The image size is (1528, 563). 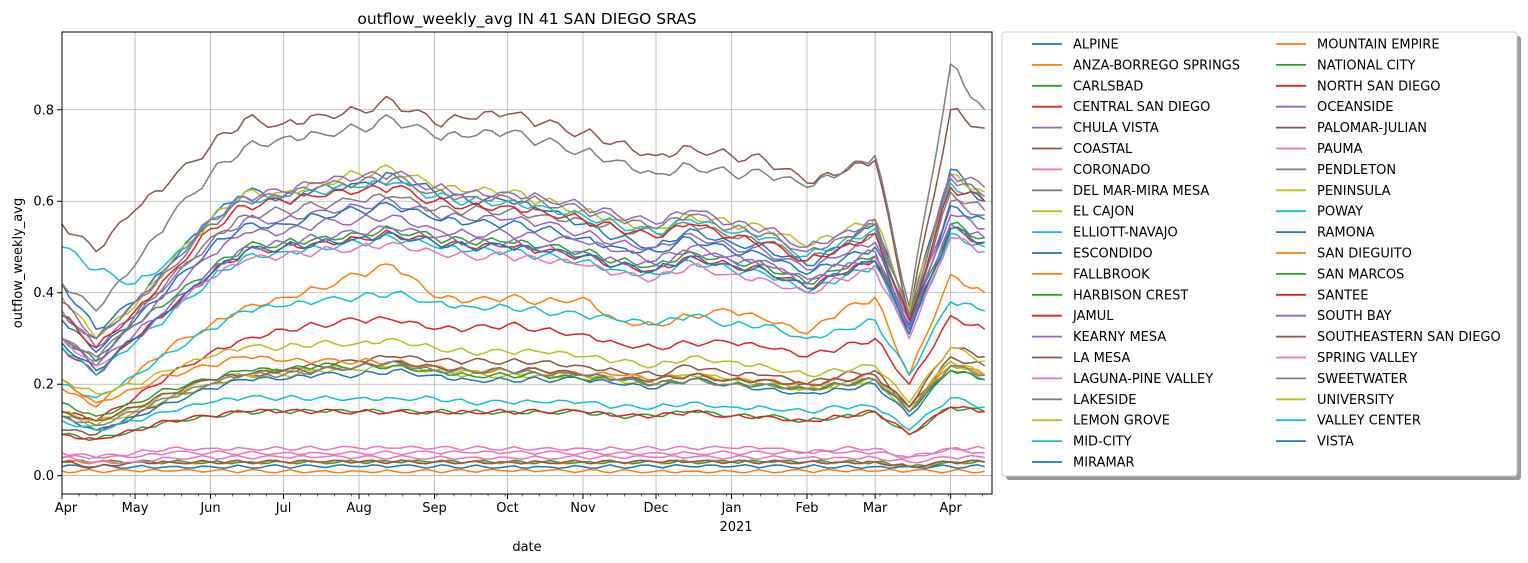 I want to click on legend-label: NATIONAL CITY, so click(x=1366, y=65).